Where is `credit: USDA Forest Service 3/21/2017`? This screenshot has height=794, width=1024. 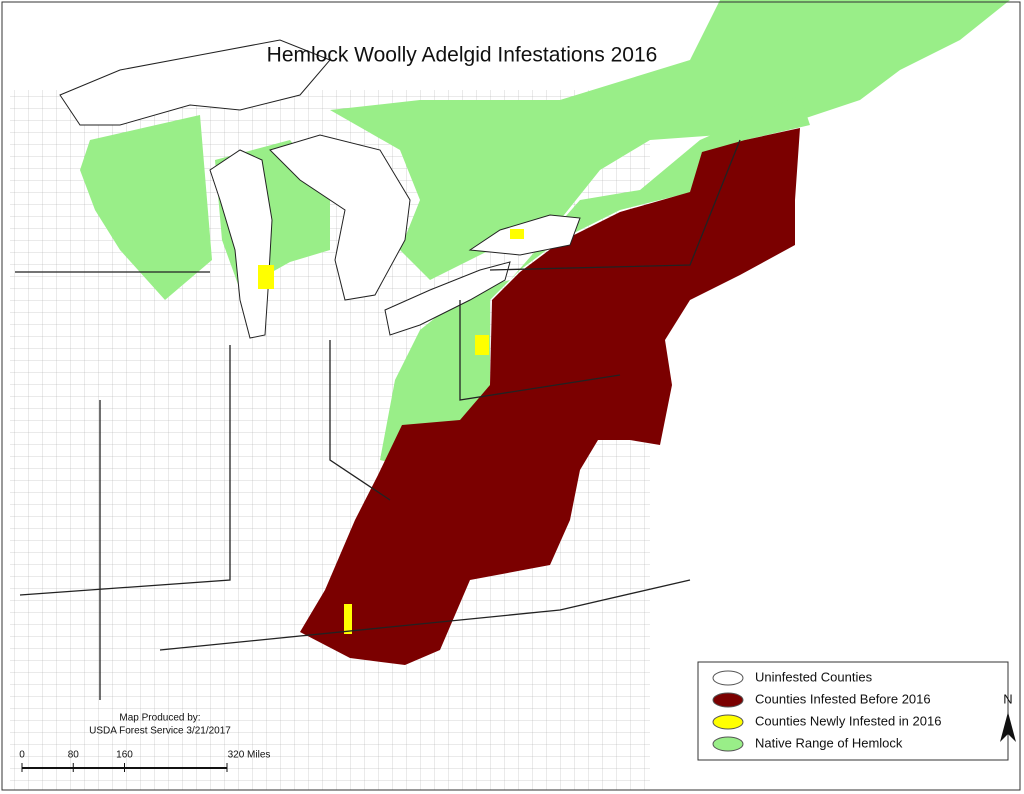
credit: USDA Forest Service 3/21/2017 is located at coordinates (160, 731).